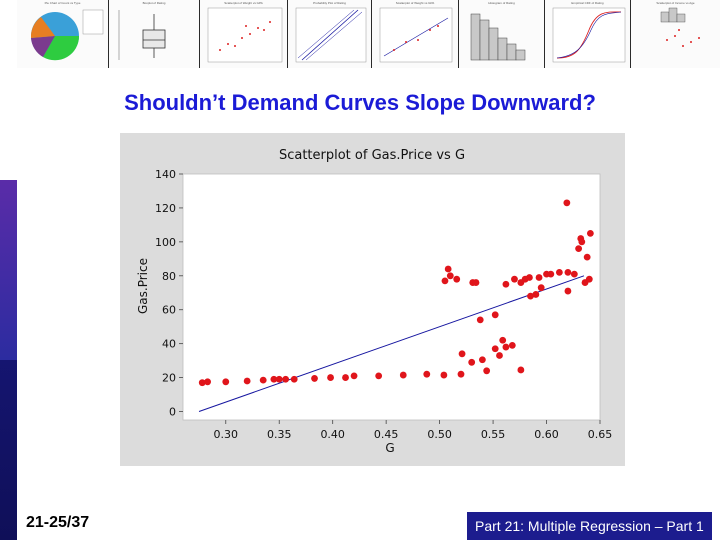 This screenshot has height=540, width=720. Describe the element at coordinates (329, 3) in the screenshot. I see `thumbnail-title: Probability Plot of Rating` at that location.